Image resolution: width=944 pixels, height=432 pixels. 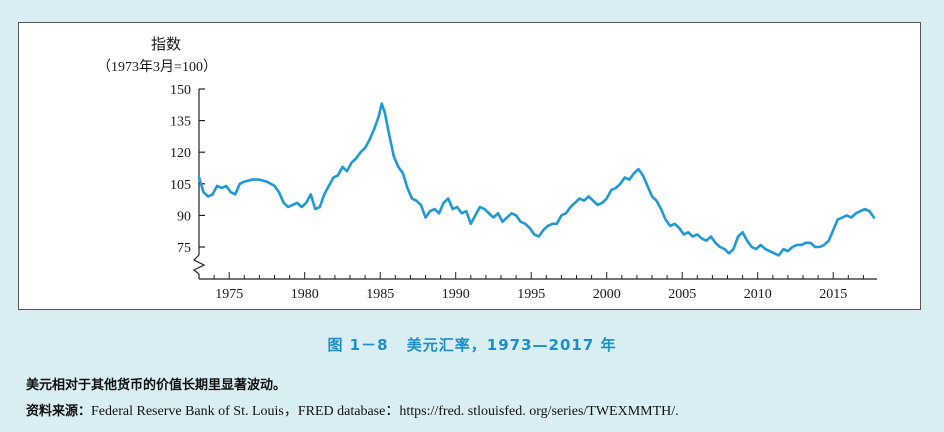 I want to click on x-tick-label-1985: 1985, so click(x=380, y=294).